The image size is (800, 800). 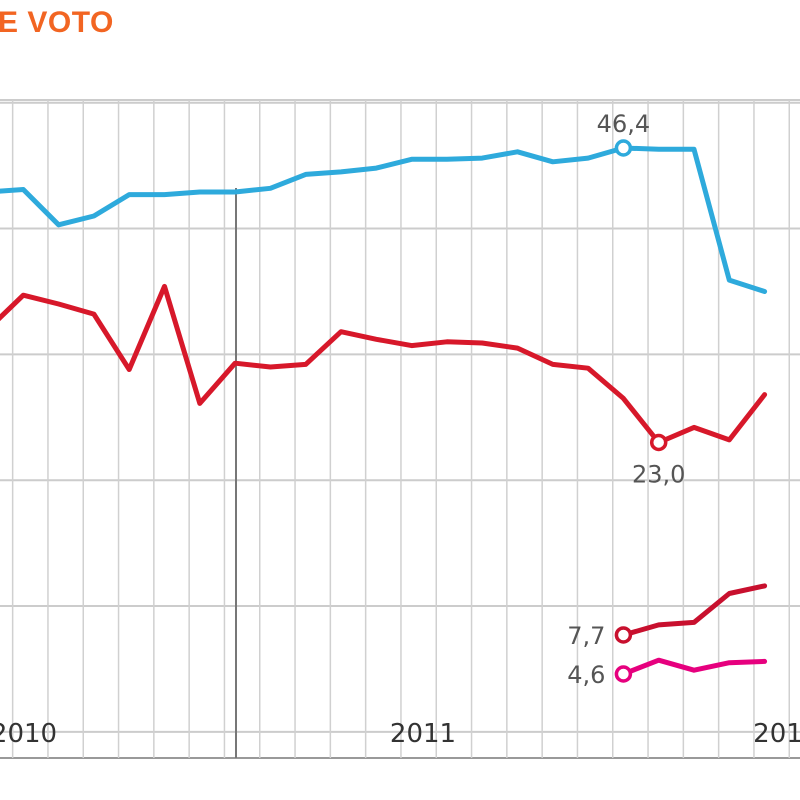 I want to click on data-label: 7,7, so click(x=586, y=636).